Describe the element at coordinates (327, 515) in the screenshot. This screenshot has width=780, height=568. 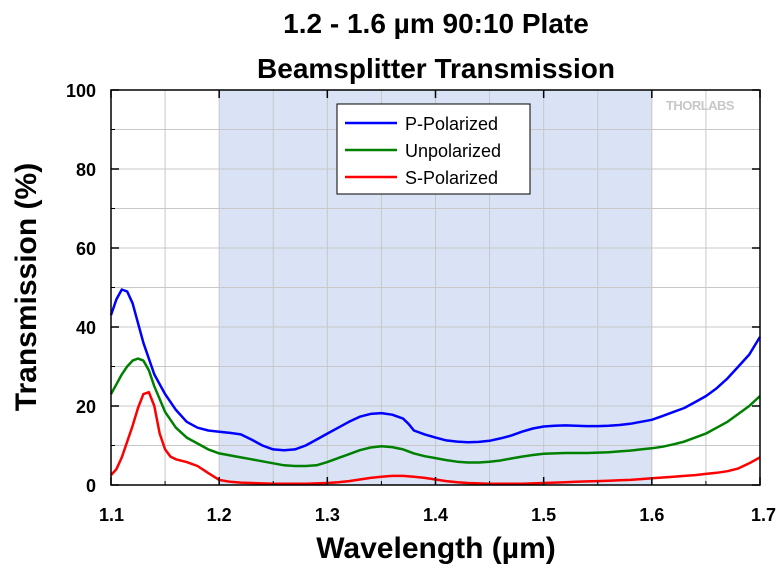
I see `x-tick-label: 1.3` at that location.